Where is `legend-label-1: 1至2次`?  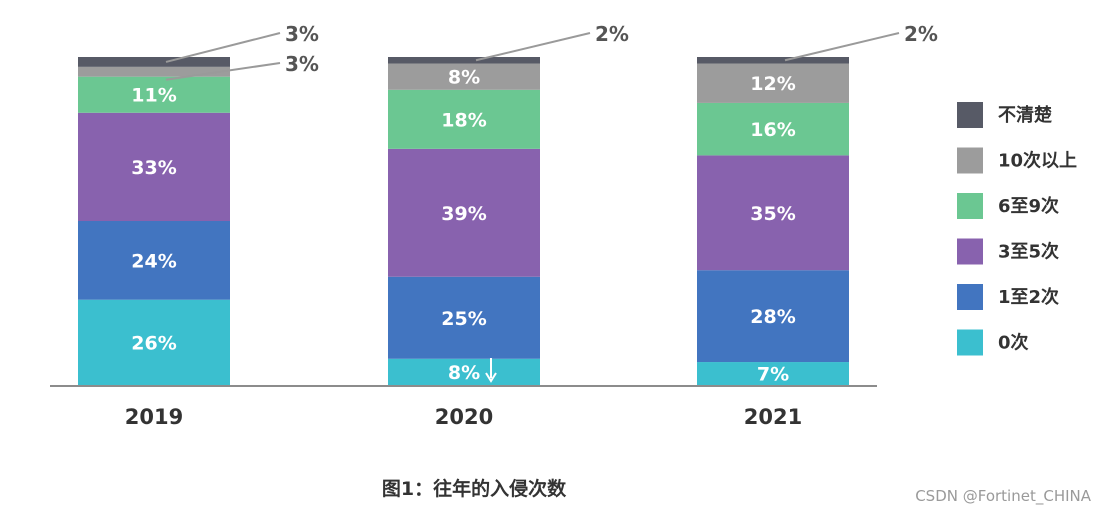 legend-label-1: 1至2次 is located at coordinates (1028, 297).